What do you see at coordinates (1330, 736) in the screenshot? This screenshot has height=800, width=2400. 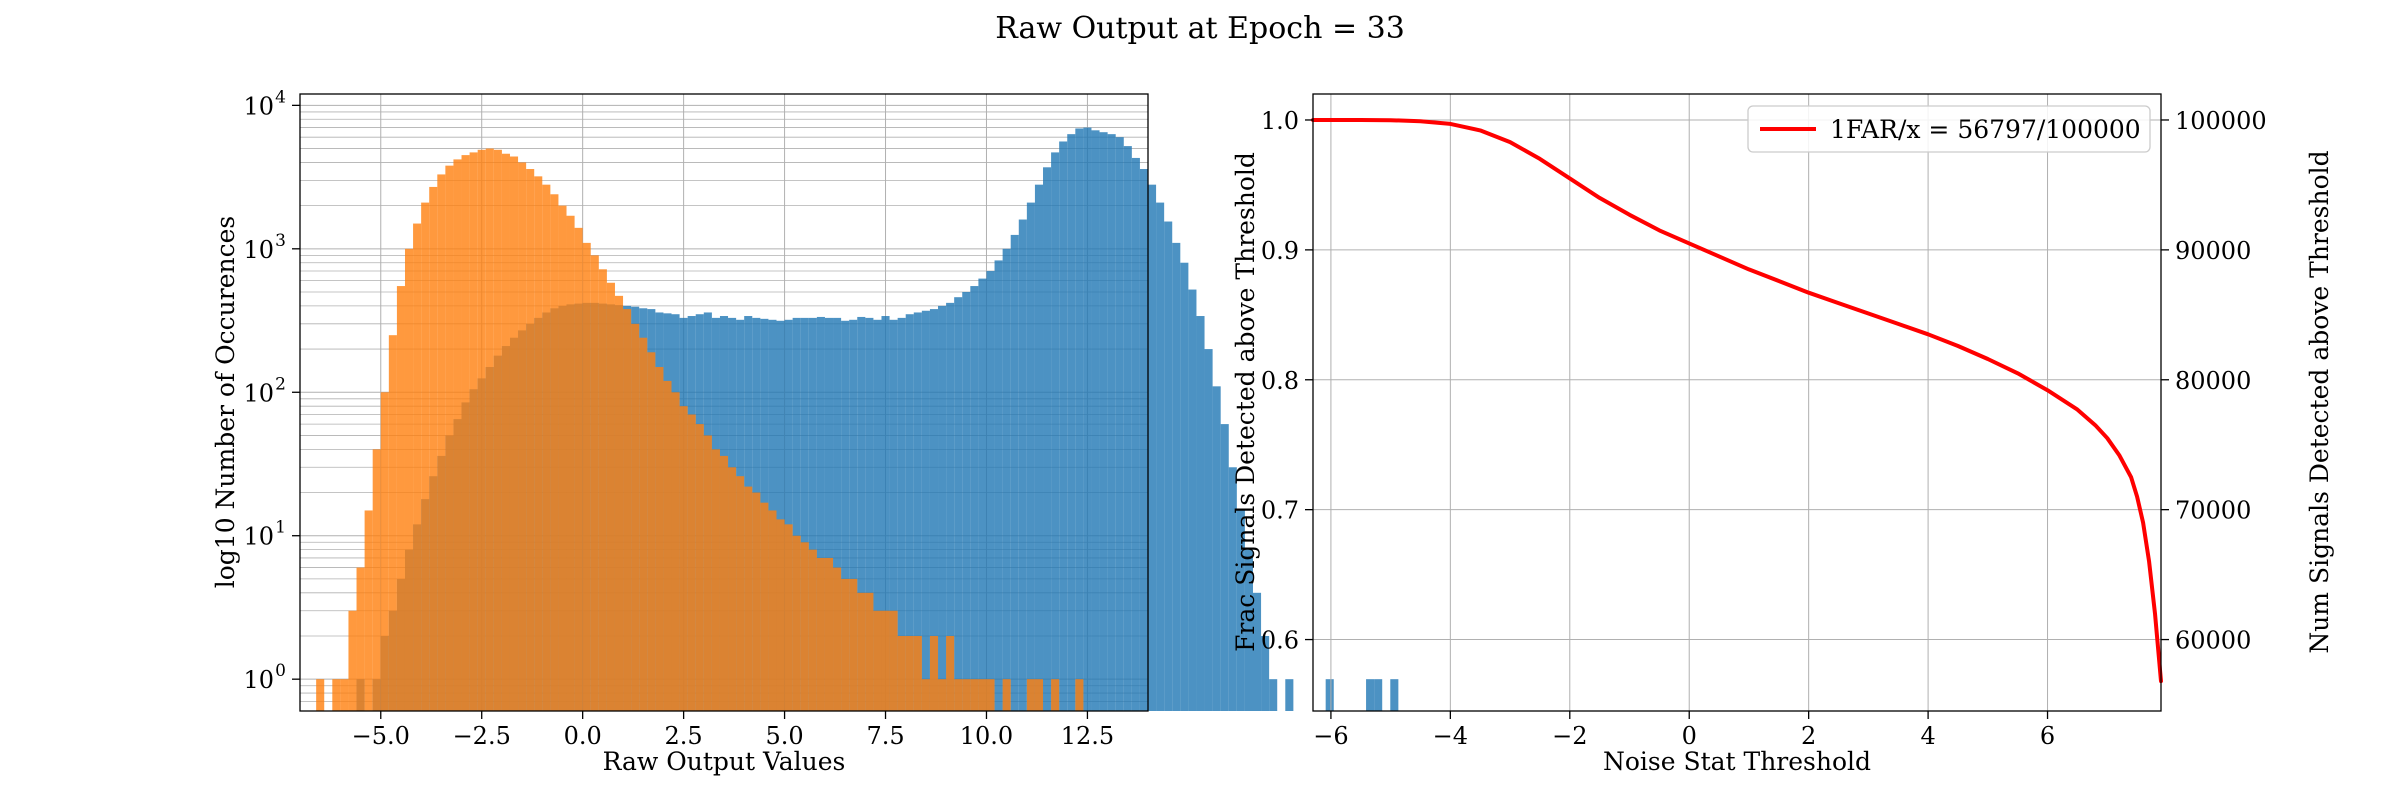 I see `threshold-x-tick-label: −6` at bounding box center [1330, 736].